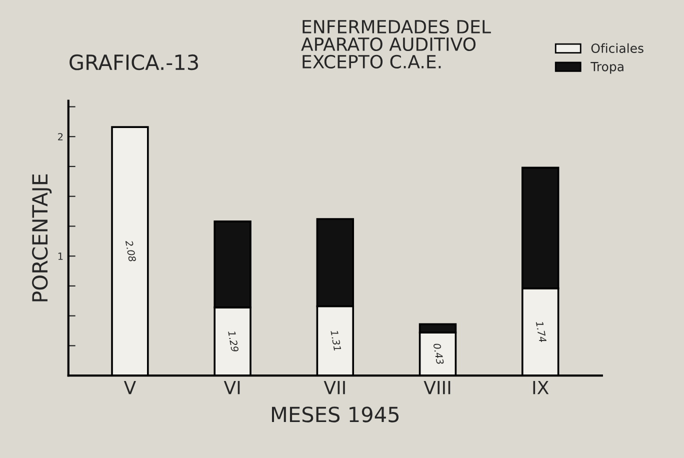 Image resolution: width=684 pixels, height=458 pixels. I want to click on total-label: 0.43, so click(438, 354).